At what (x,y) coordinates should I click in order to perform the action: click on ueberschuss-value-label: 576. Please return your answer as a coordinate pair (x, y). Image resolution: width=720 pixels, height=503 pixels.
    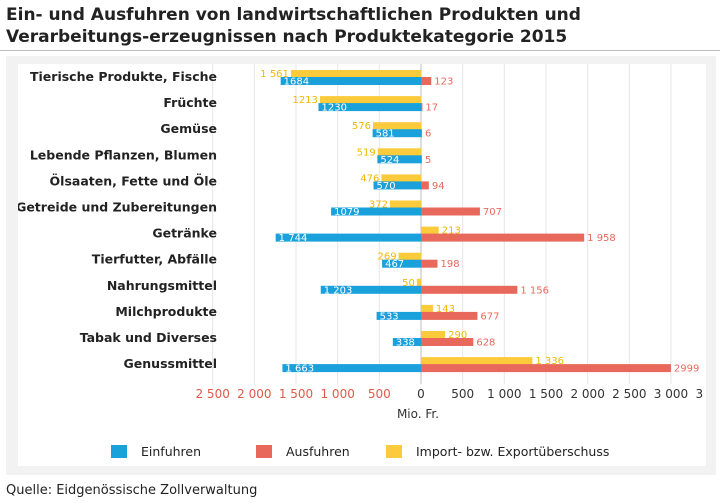
    Looking at the image, I should click on (361, 126).